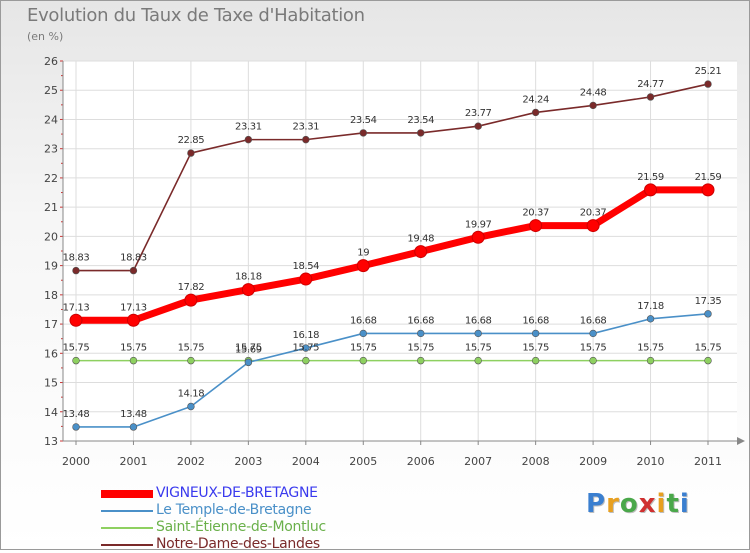 Image resolution: width=750 pixels, height=553 pixels. Describe the element at coordinates (191, 140) in the screenshot. I see `data-label: 22.85` at that location.